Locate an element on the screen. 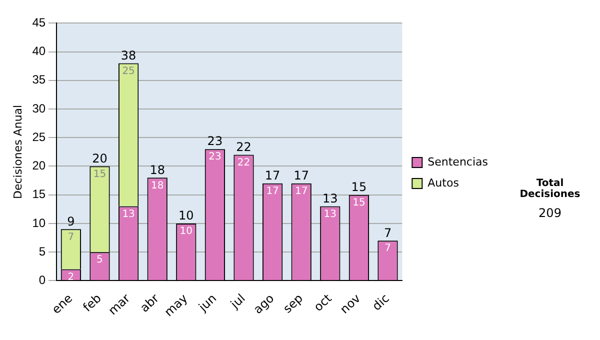 The width and height of the screenshot is (600, 340). total-label: 38 is located at coordinates (128, 55).